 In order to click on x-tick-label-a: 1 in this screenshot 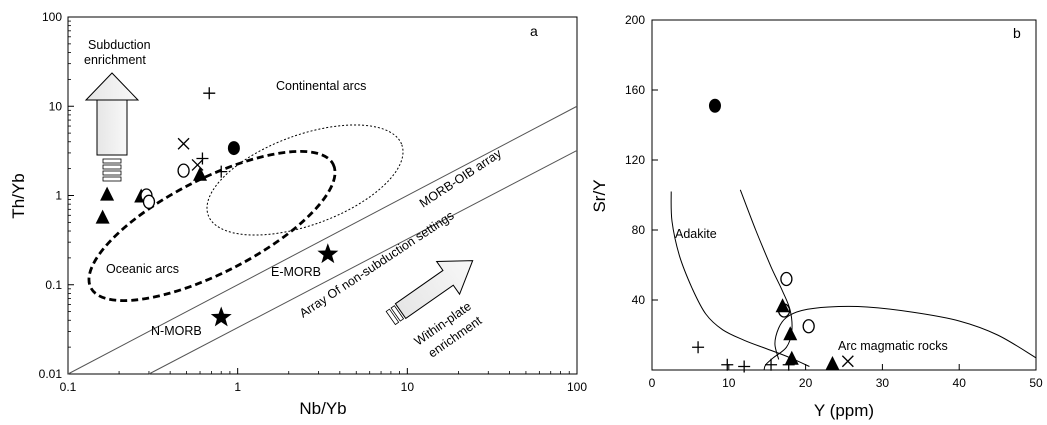, I will do `click(237, 387)`.